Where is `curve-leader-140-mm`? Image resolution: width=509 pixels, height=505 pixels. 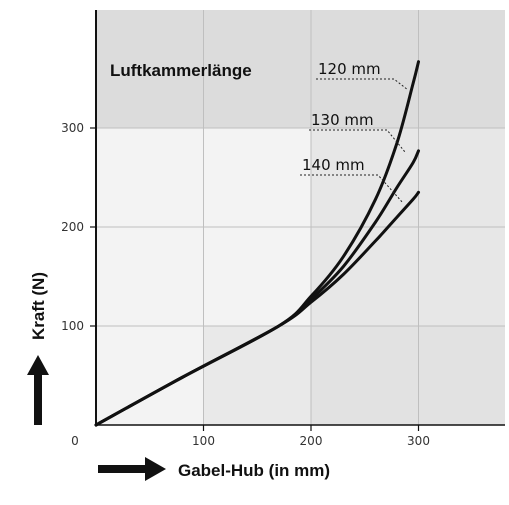 curve-leader-140-mm is located at coordinates (352, 189).